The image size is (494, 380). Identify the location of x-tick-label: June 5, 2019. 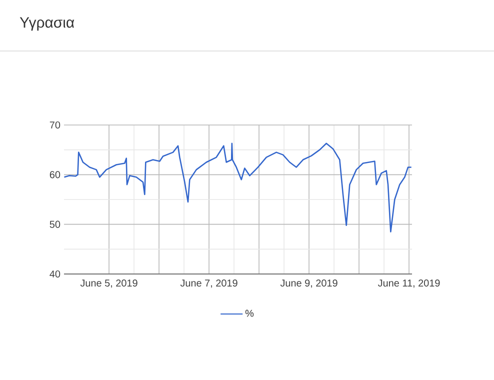
(109, 284).